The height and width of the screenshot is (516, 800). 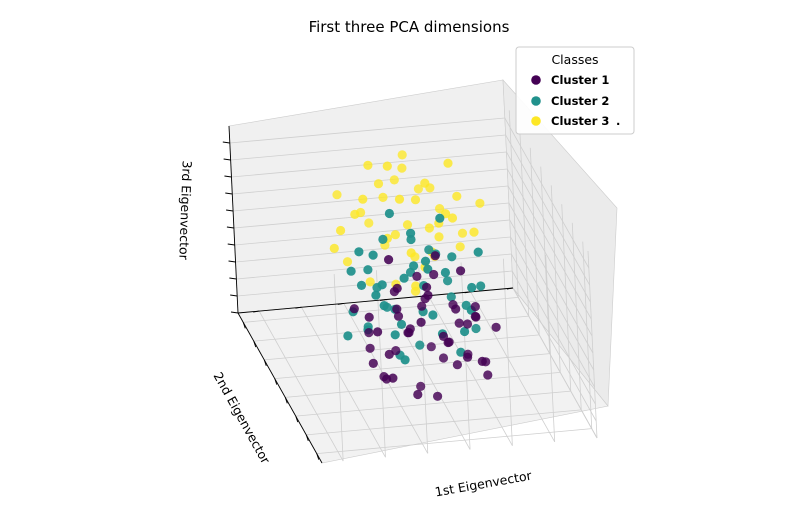 I want to click on legend-box, so click(x=575, y=90).